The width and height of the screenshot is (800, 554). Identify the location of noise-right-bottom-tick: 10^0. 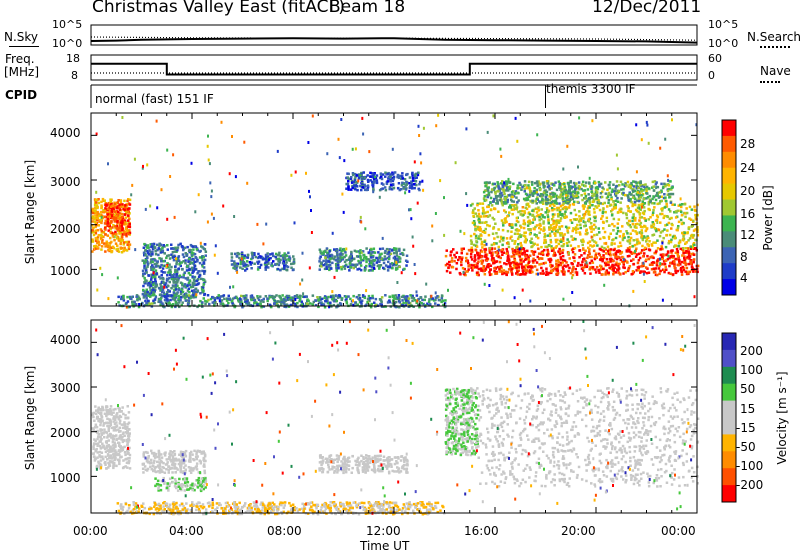
(723, 43).